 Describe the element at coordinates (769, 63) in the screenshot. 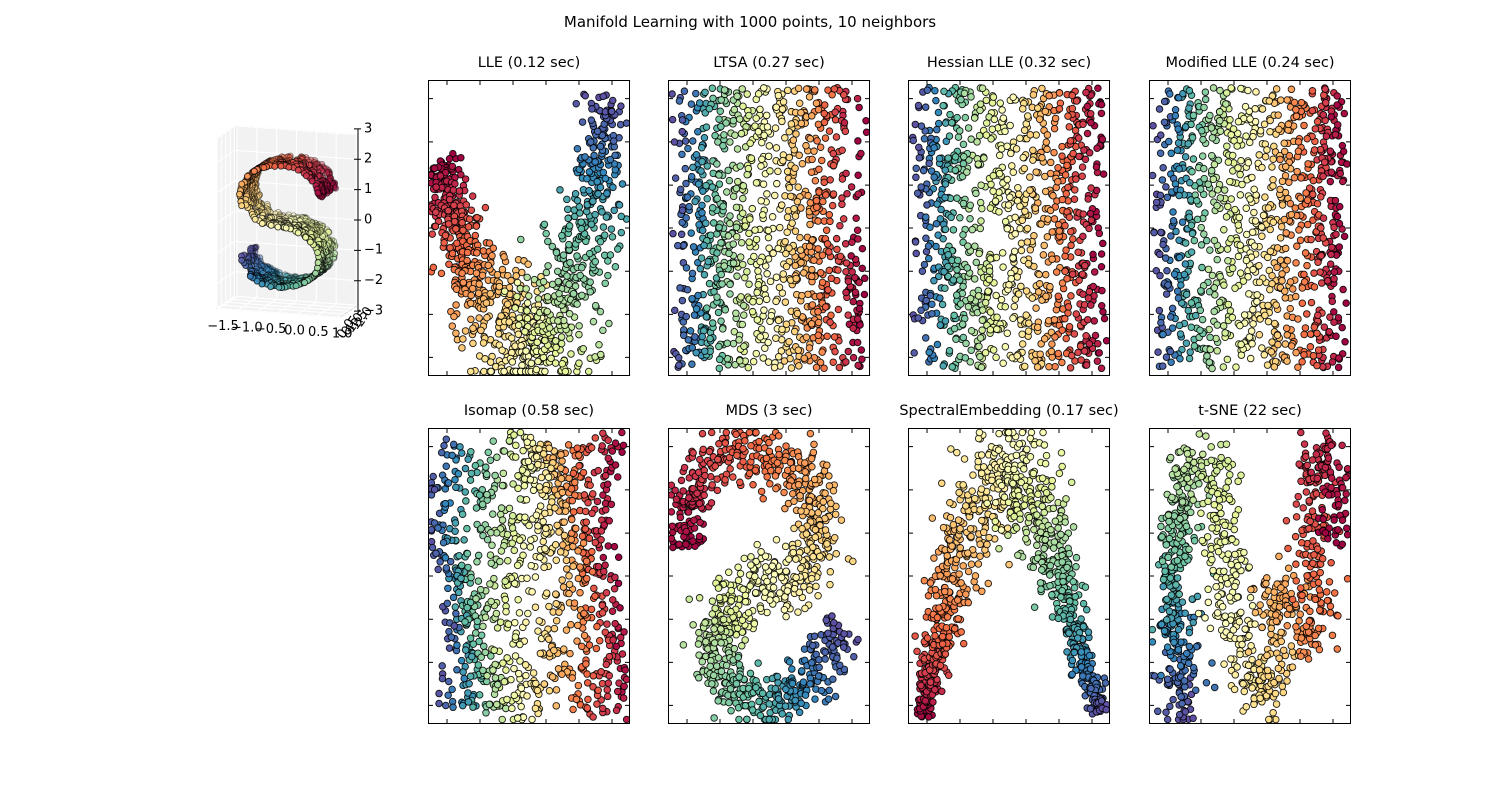

I see `subplot-title-ltsa: LTSA (0.27 sec)` at that location.